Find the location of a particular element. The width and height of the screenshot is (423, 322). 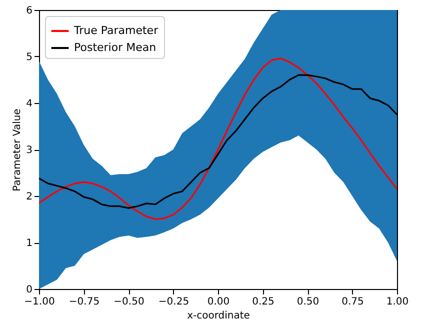

y-axis-title: Parameter Value is located at coordinates (18, 150).